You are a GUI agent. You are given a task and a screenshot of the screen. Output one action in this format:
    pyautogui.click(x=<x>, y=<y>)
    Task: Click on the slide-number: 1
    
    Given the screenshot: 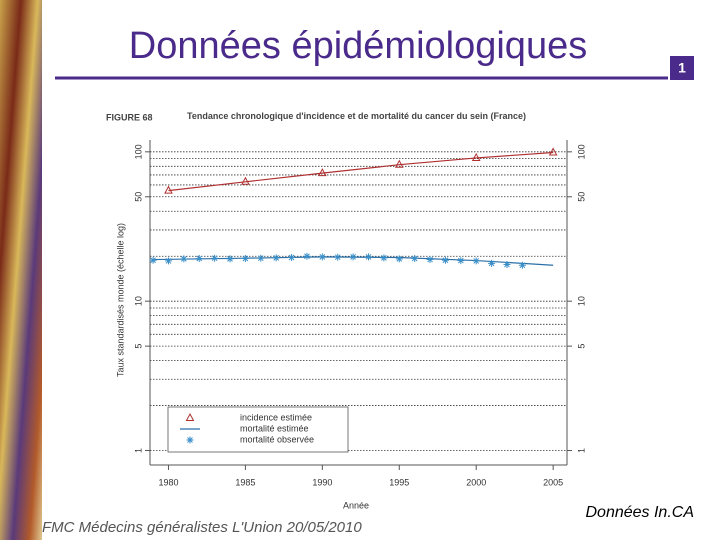 What is the action you would take?
    pyautogui.click(x=682, y=68)
    